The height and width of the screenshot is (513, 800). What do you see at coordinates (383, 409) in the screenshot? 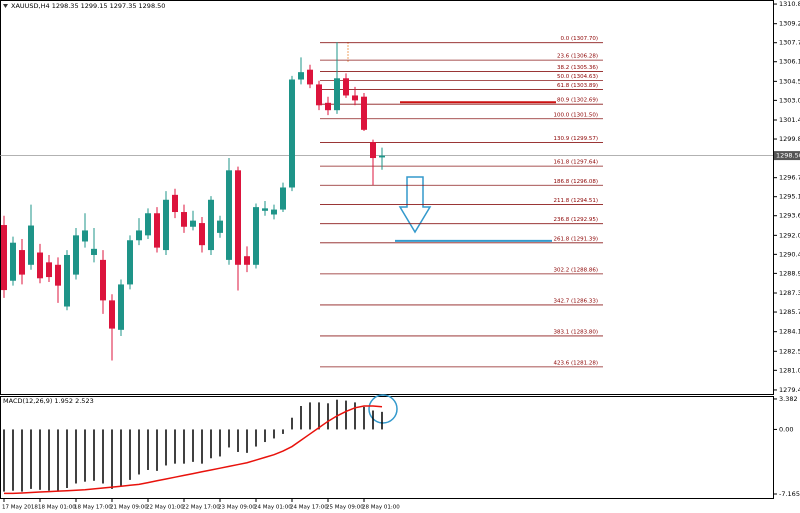
I see `highlight-circle` at bounding box center [383, 409].